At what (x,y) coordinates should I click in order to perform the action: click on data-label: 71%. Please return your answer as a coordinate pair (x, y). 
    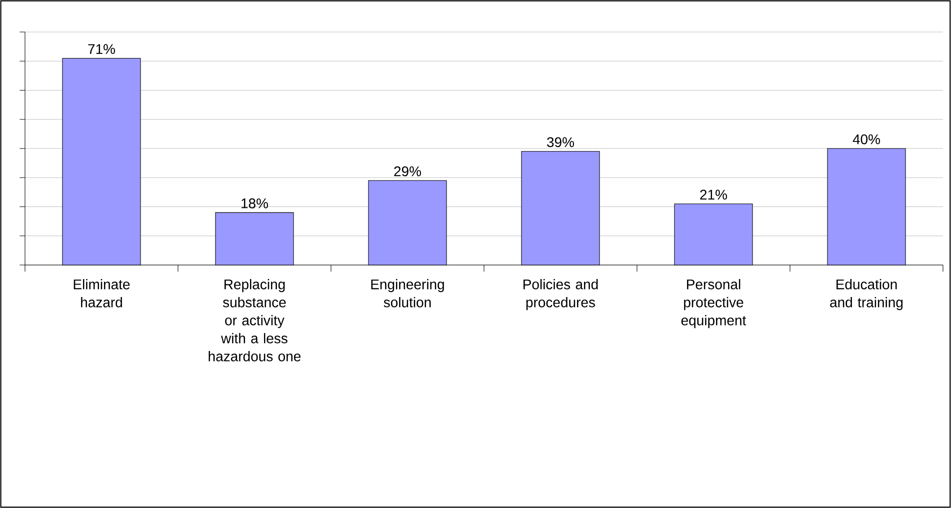
    Looking at the image, I should click on (101, 49).